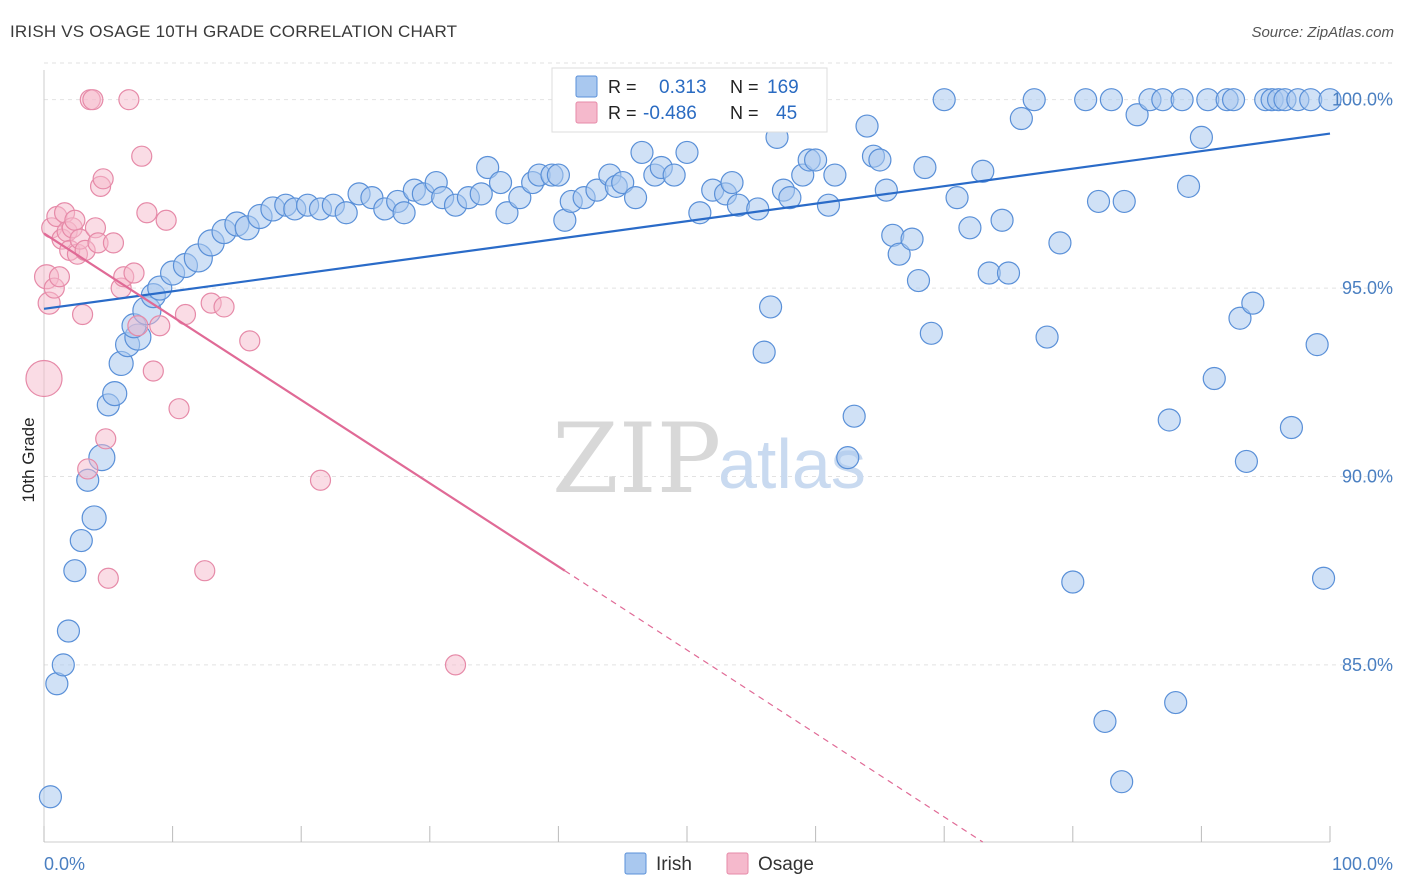 This screenshot has height=892, width=1406. Describe the element at coordinates (635, 863) in the screenshot. I see `irish-bottom-swatch` at that location.